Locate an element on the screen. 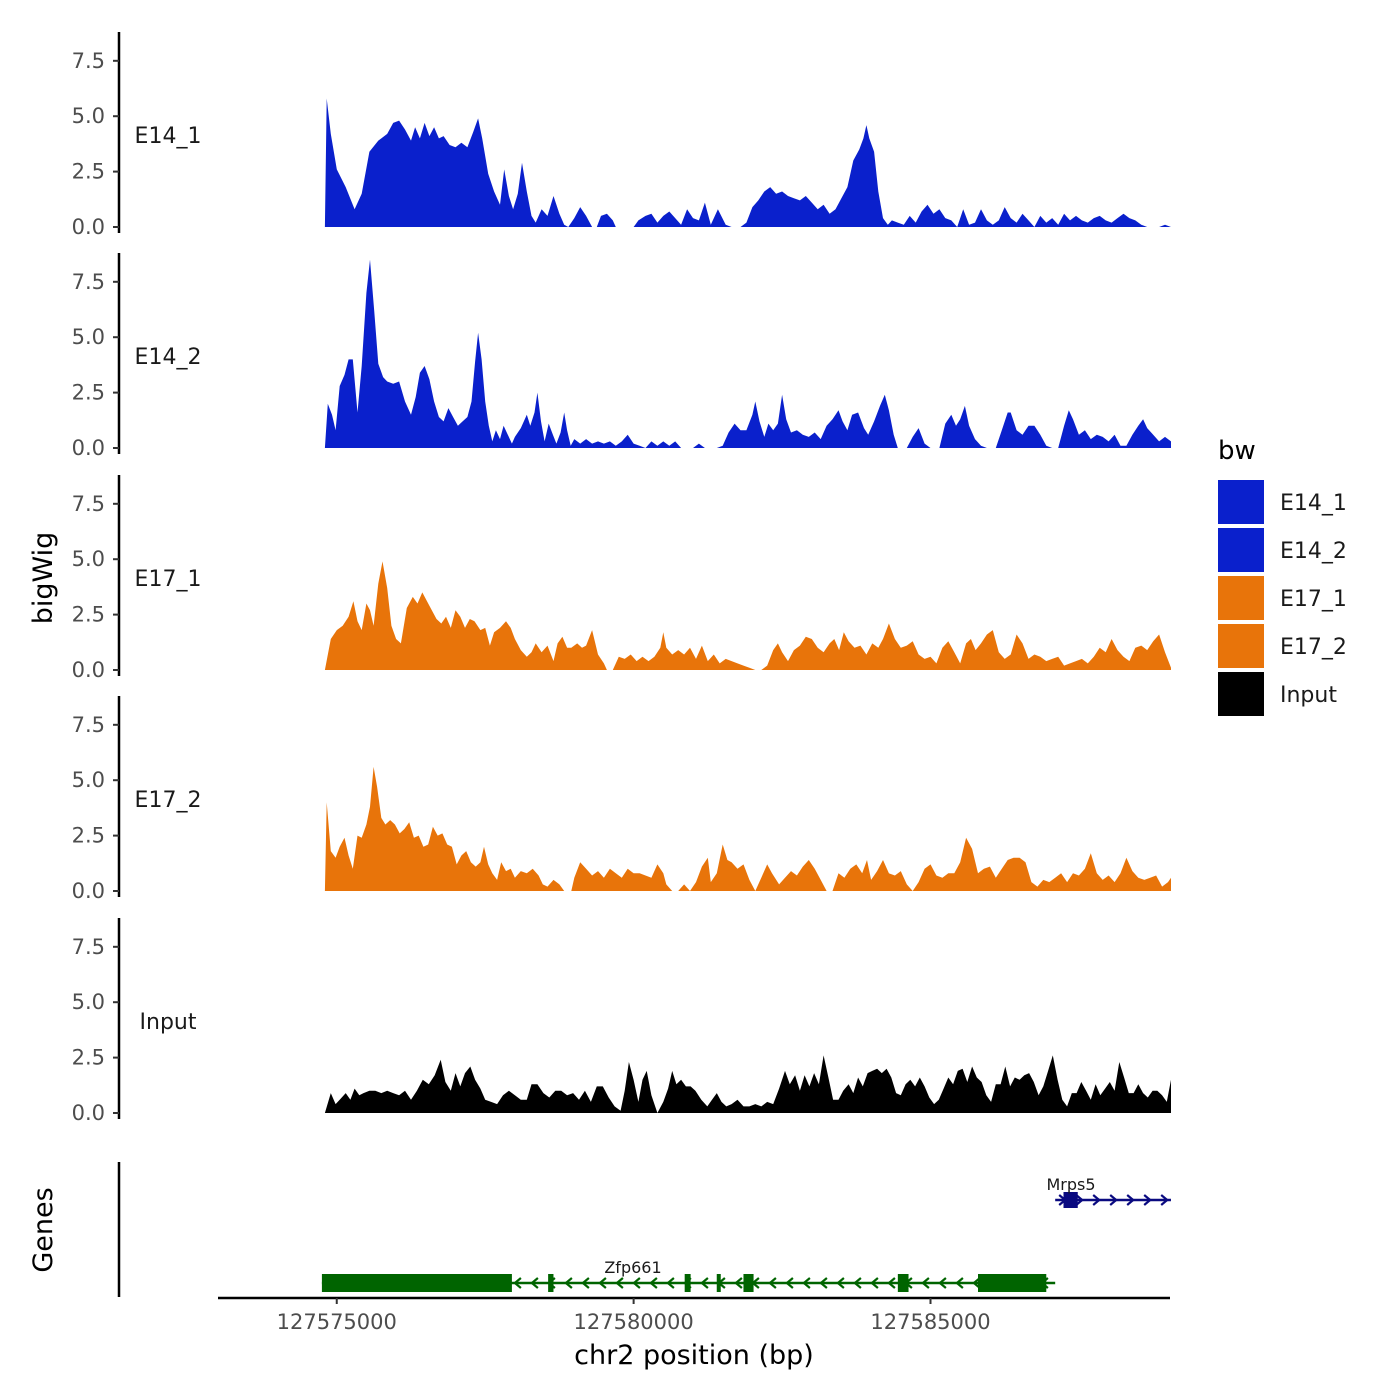 The width and height of the screenshot is (1400, 1400). track-E17_1: 0.0 2.5 5.0 7.5 E17_1 is located at coordinates (621, 578).